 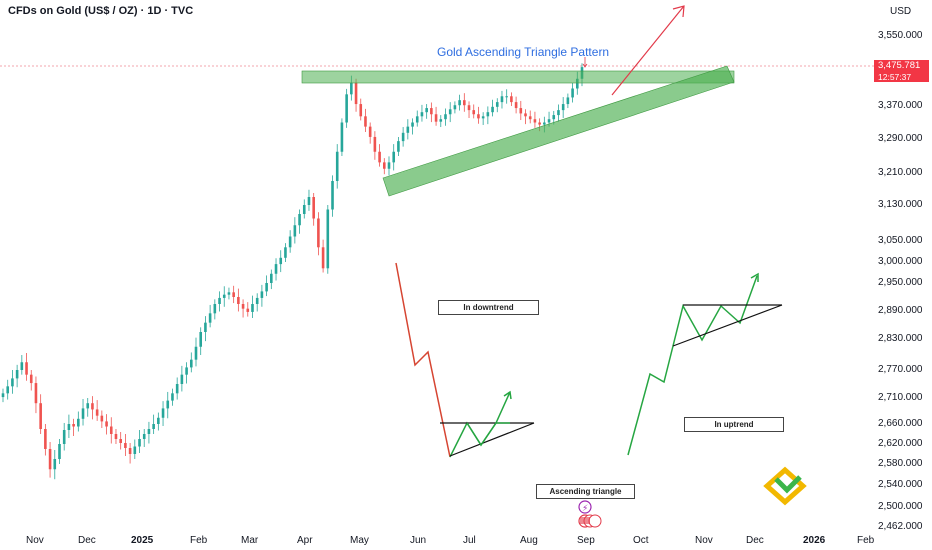 I want to click on time-tick-label: May, so click(x=359, y=540).